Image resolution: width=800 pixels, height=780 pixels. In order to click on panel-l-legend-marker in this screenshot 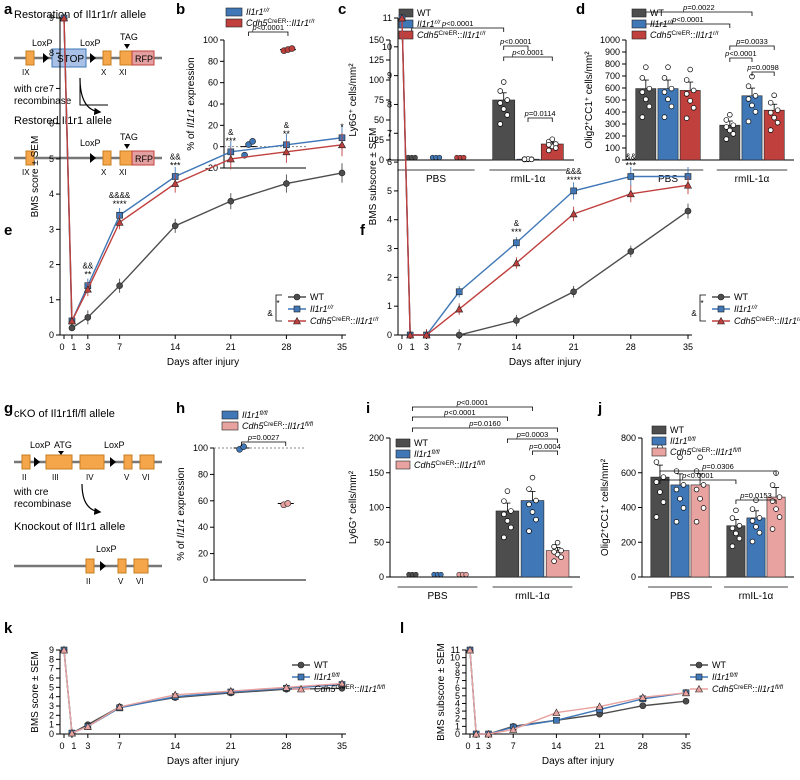, I will do `click(699, 688)`.